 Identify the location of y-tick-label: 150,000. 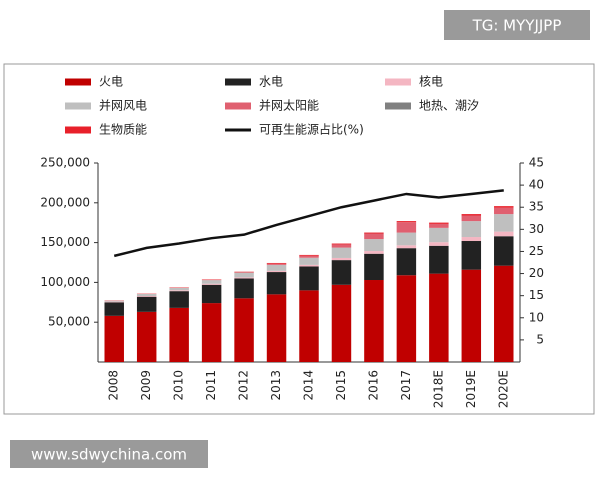
(65, 242).